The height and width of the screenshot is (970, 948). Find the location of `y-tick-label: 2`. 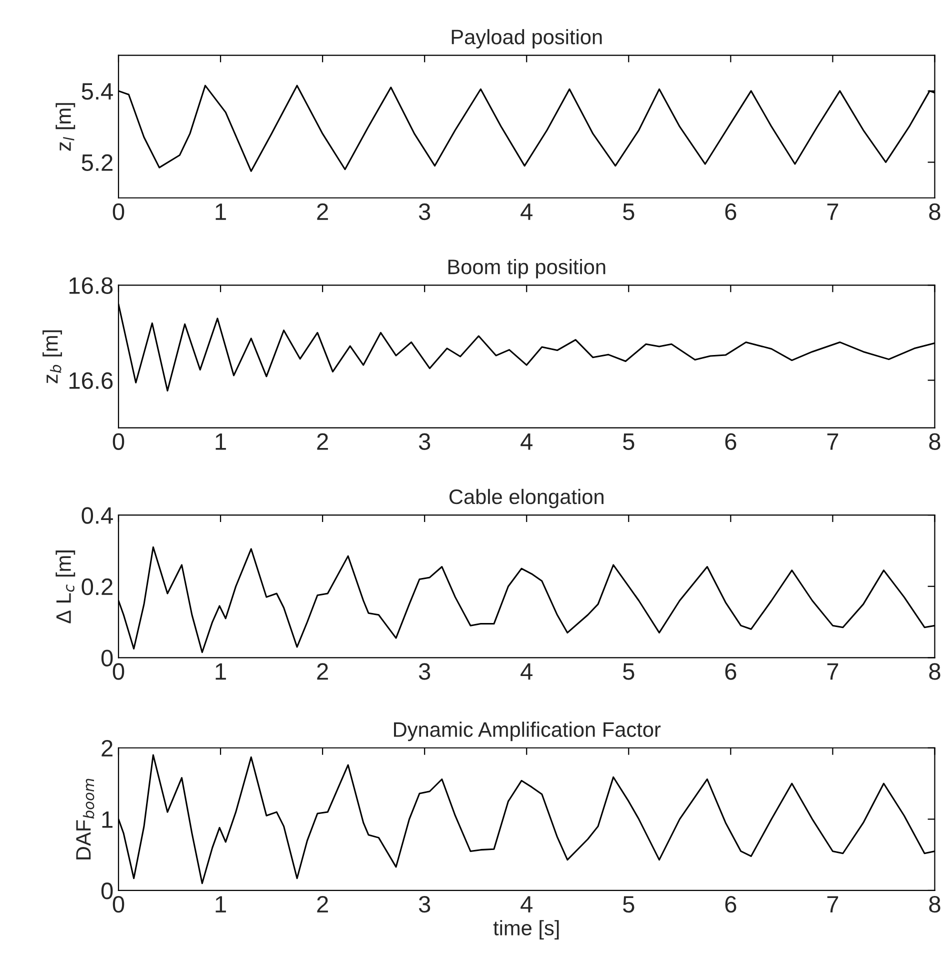

y-tick-label: 2 is located at coordinates (107, 748).